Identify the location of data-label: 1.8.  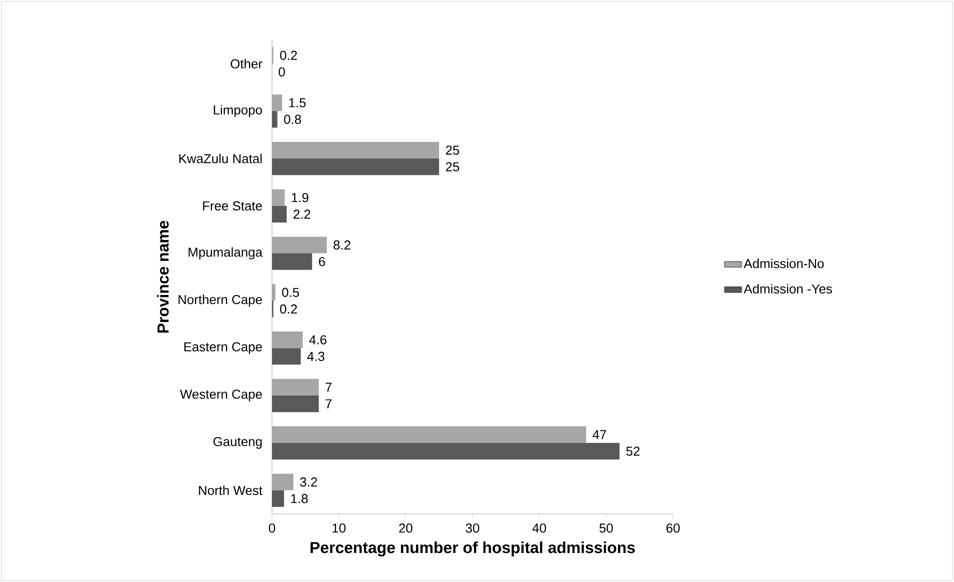
(299, 499).